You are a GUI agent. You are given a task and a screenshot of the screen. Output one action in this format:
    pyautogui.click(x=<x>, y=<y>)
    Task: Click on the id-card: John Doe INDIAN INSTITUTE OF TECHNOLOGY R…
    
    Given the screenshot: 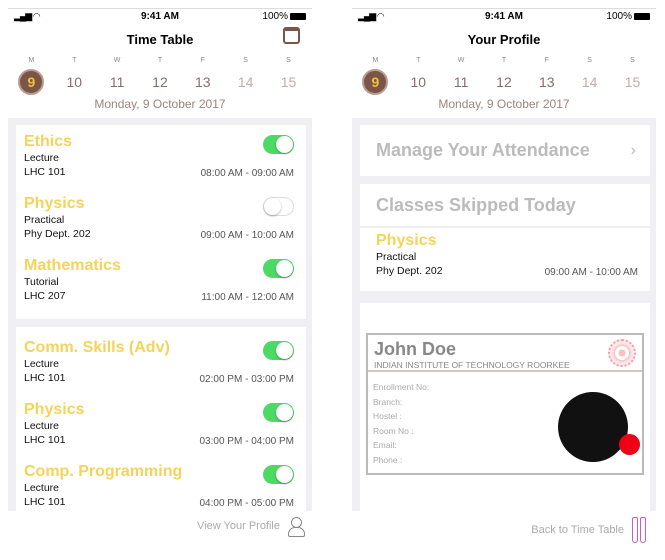 What is the action you would take?
    pyautogui.click(x=505, y=404)
    